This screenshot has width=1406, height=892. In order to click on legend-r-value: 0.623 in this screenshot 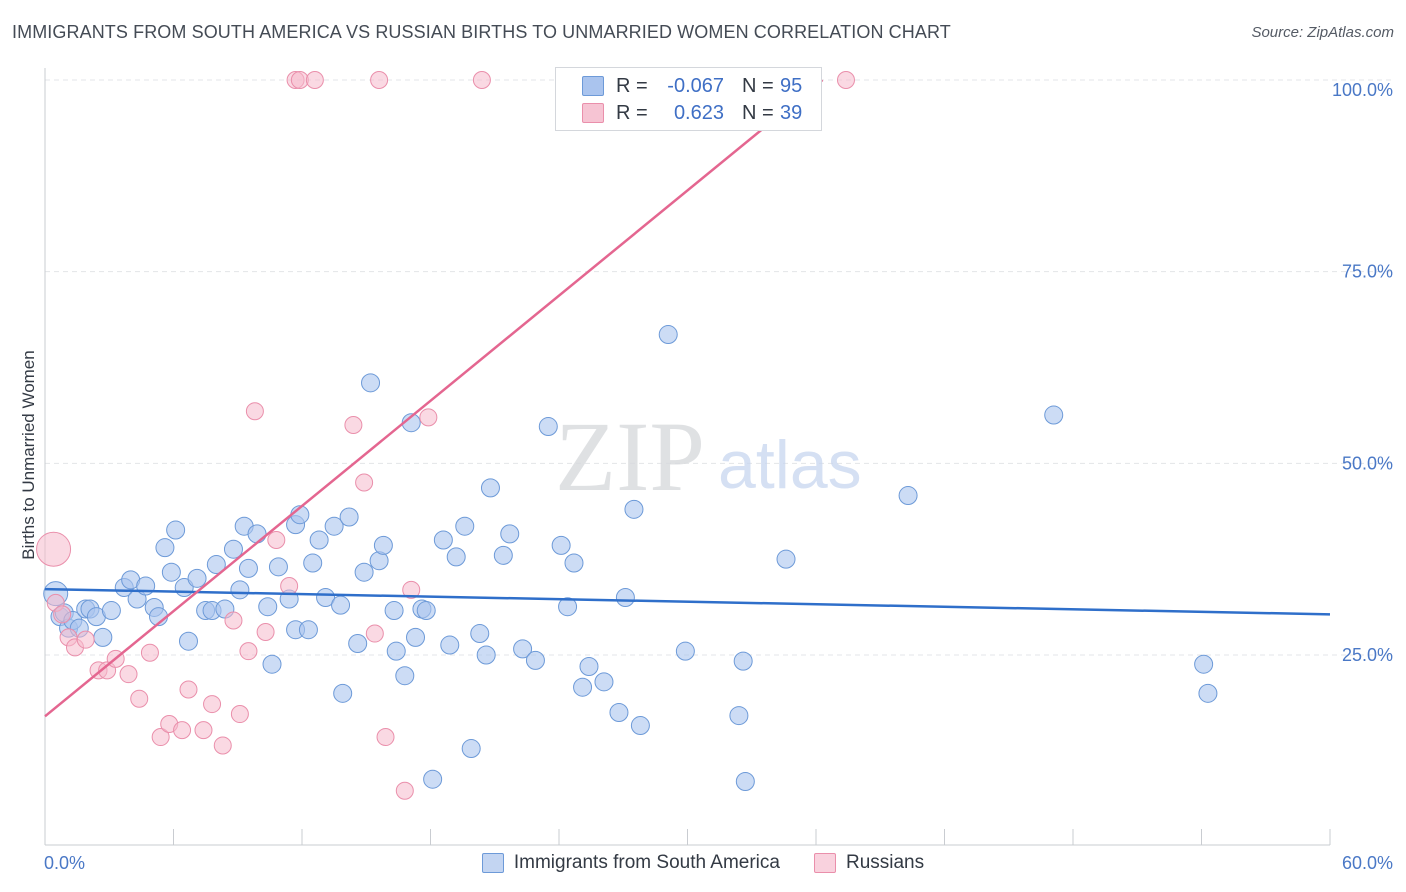, I will do `click(698, 112)`.